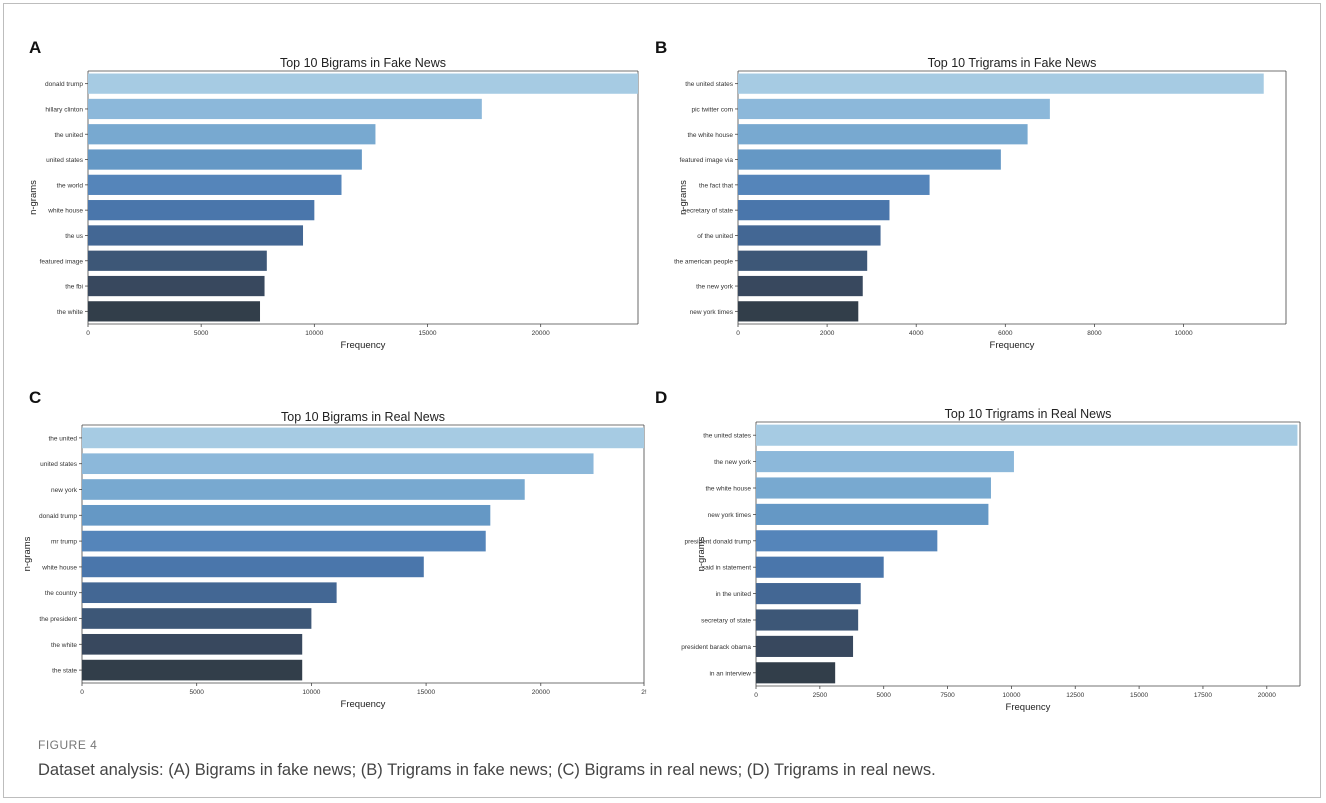  Describe the element at coordinates (707, 160) in the screenshot. I see `category-label: featured image via` at that location.